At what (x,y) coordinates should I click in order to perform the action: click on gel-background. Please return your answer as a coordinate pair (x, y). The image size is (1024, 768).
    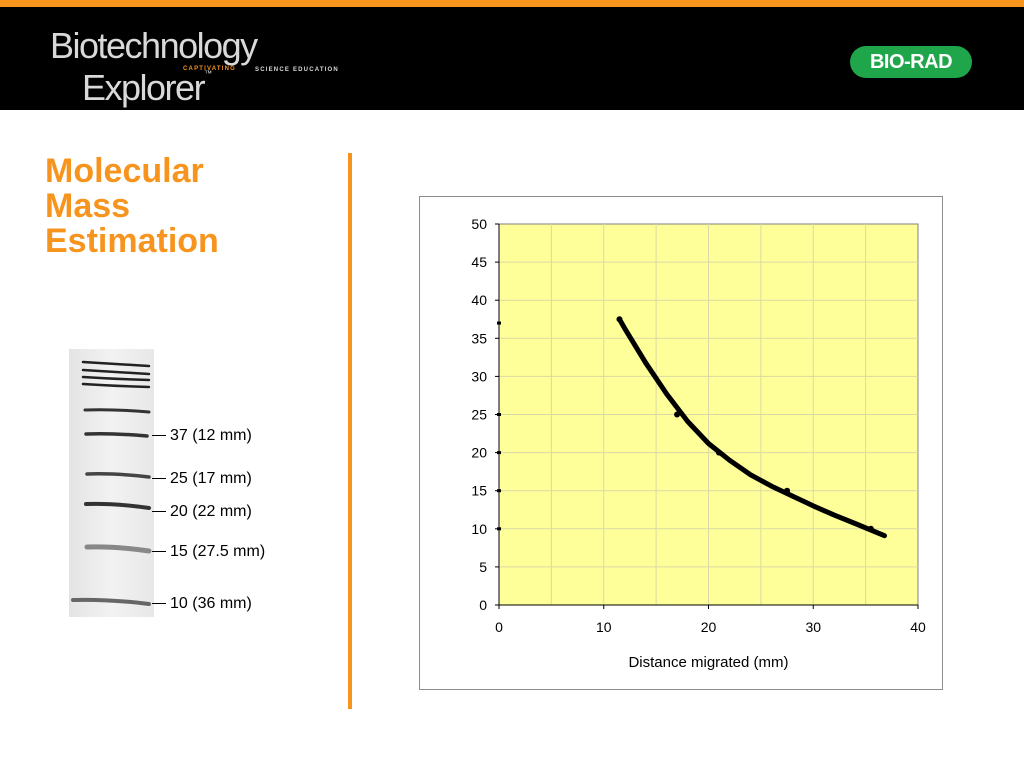
    Looking at the image, I should click on (111, 483).